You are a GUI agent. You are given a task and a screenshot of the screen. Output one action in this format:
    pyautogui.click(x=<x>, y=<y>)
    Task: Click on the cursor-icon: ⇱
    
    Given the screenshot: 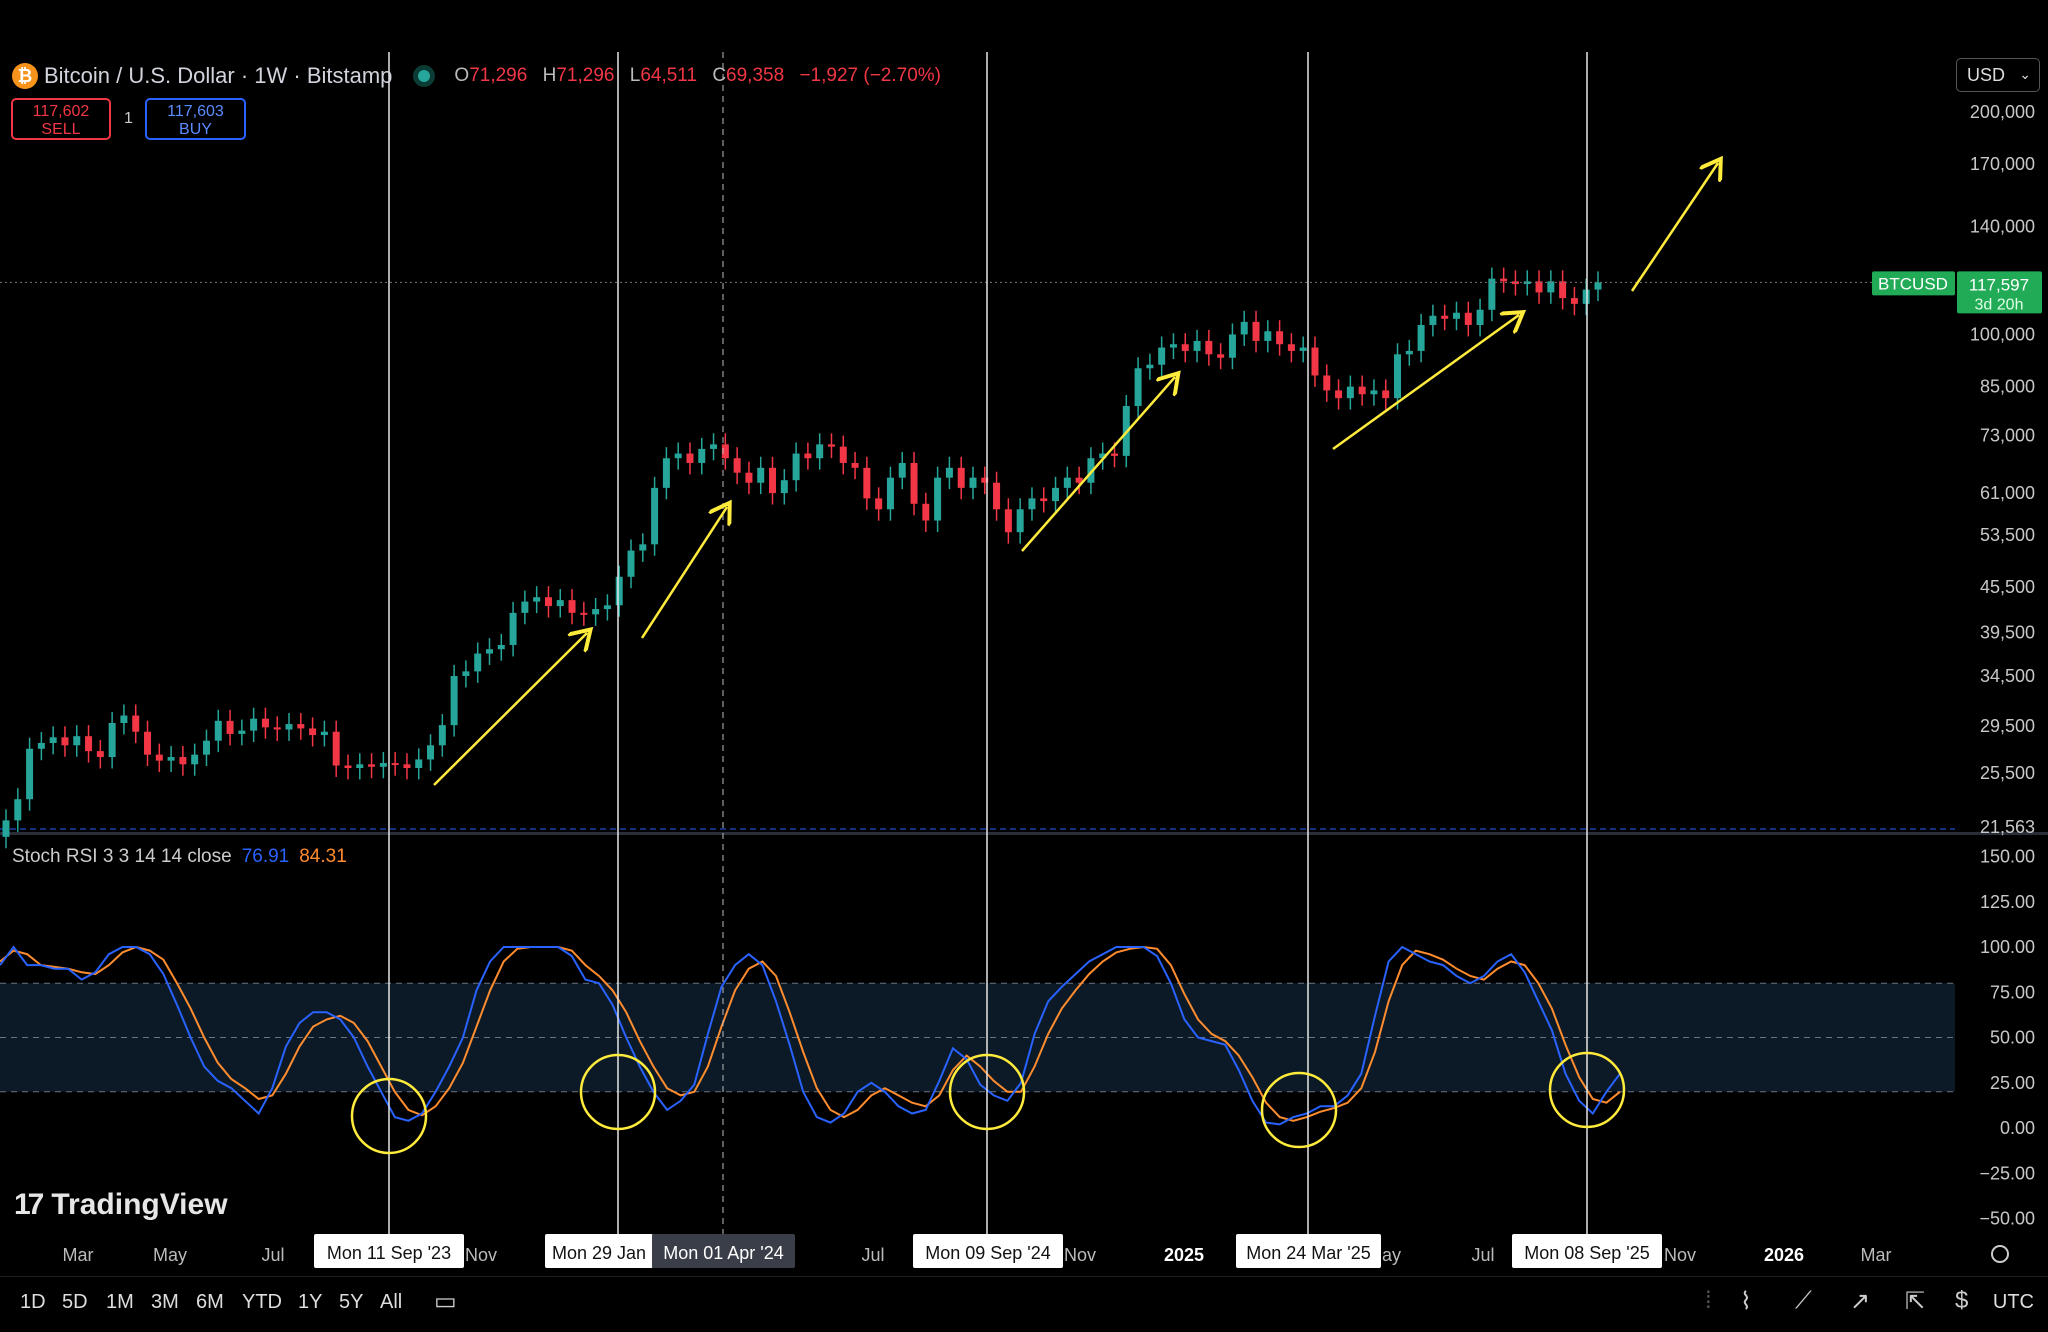 What is the action you would take?
    pyautogui.click(x=1915, y=1301)
    